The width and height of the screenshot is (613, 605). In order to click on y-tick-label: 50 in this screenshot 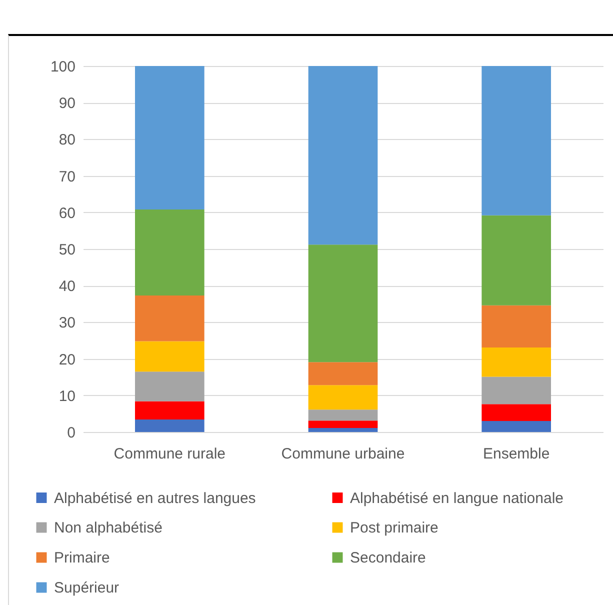, I will do `click(67, 250)`.